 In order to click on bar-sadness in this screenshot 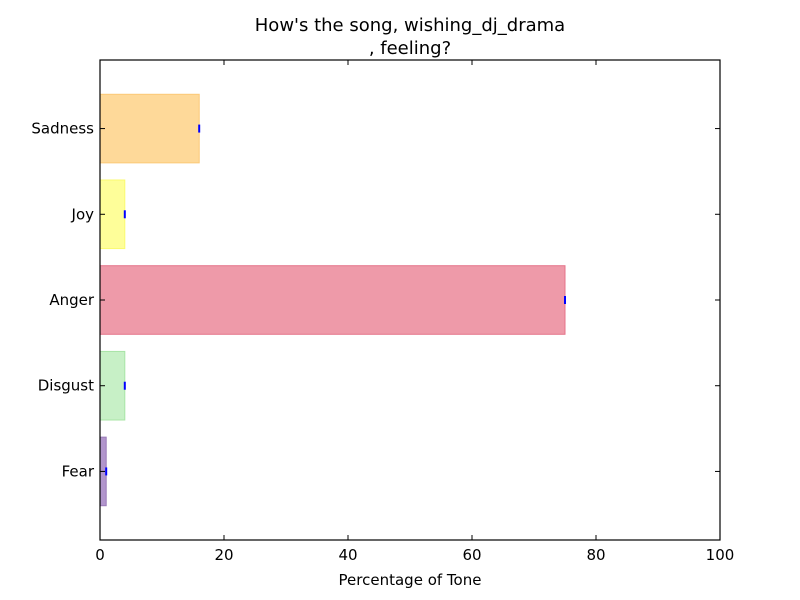, I will do `click(149, 128)`.